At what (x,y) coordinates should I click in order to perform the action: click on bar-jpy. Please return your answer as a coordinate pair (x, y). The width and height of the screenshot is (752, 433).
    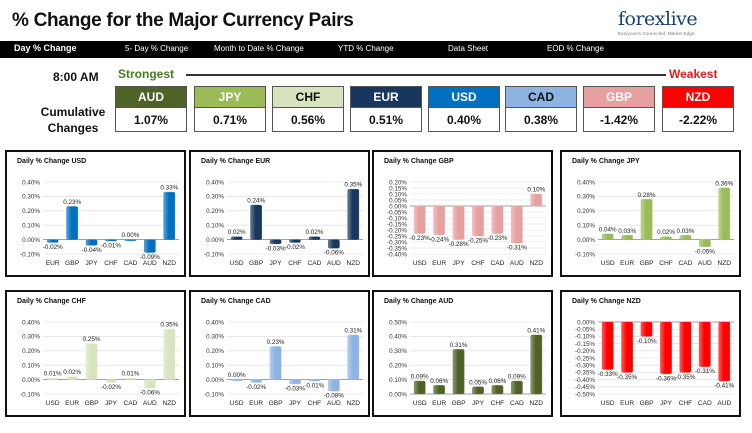
    Looking at the image, I should click on (478, 390).